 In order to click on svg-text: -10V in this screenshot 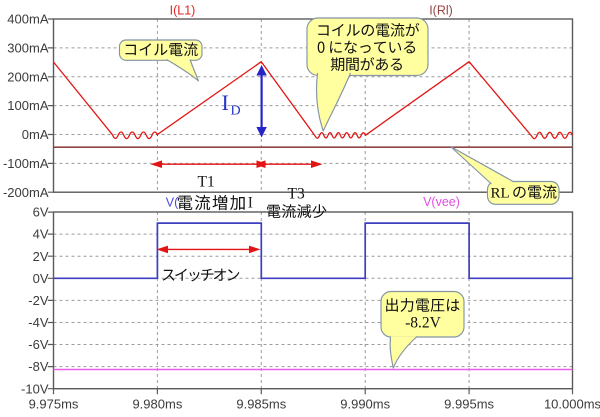, I will do `click(35, 388)`.